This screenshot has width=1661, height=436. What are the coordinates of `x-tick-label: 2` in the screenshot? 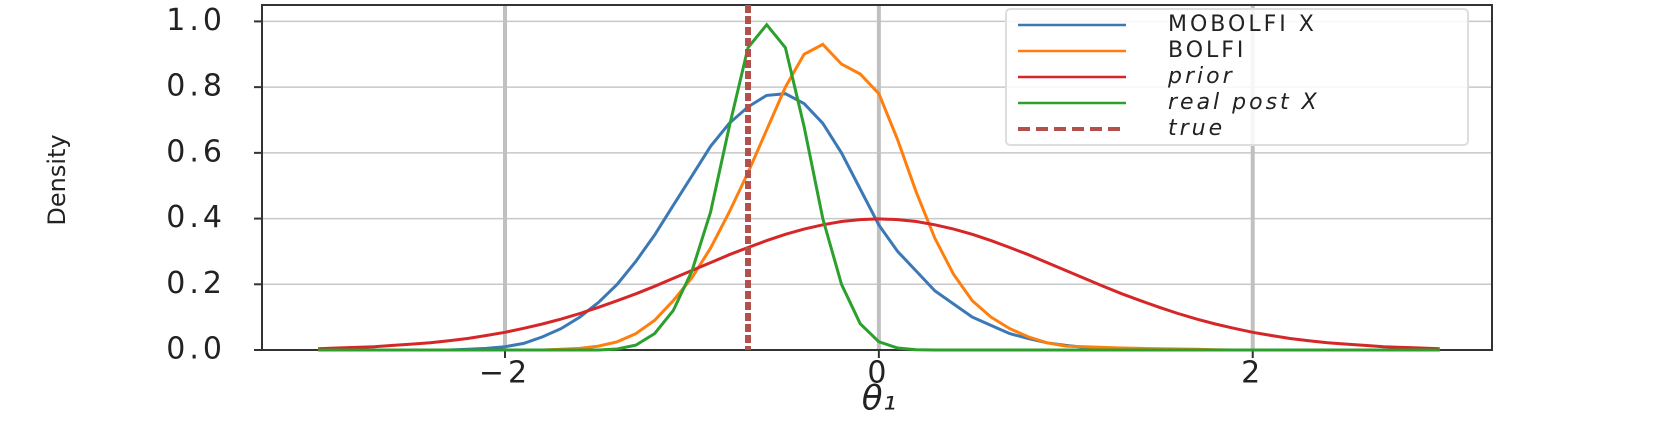 It's located at (1252, 373).